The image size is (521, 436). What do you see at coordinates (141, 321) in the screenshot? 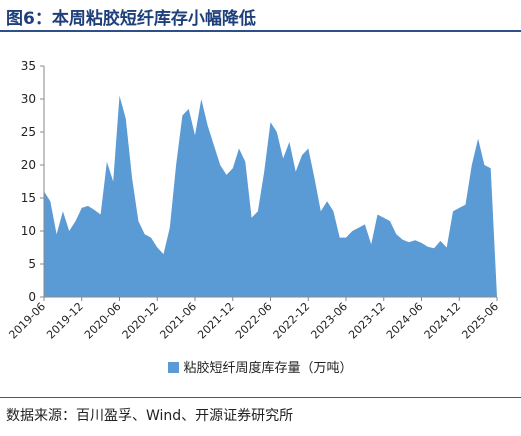
I see `x-tick-label: 2020-12` at bounding box center [141, 321].